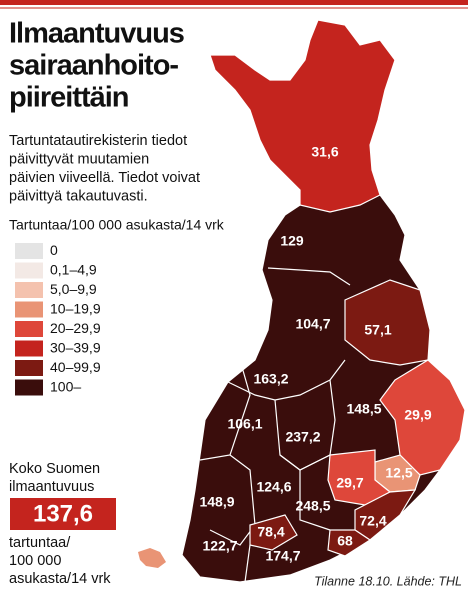 The height and width of the screenshot is (597, 468). I want to click on region-label: 29,9, so click(417, 415).